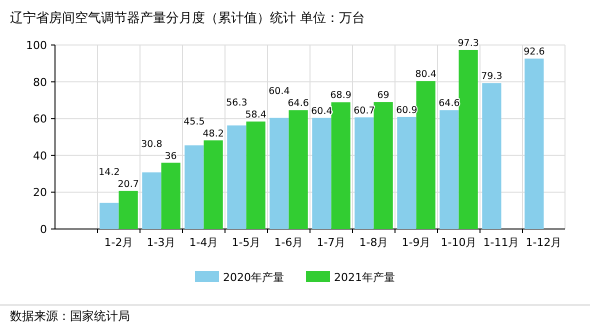 This screenshot has height=330, width=590. What do you see at coordinates (364, 110) in the screenshot?
I see `data-label: 60.7` at bounding box center [364, 110].